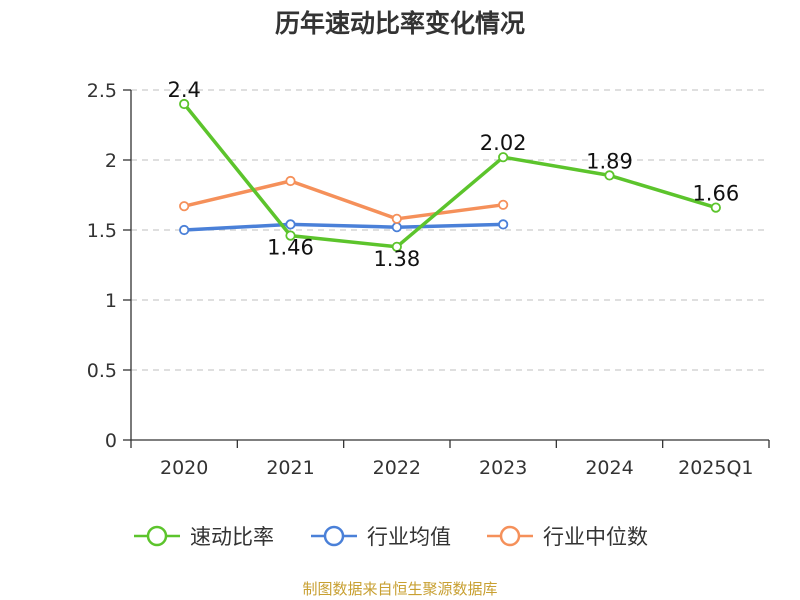 This screenshot has height=600, width=800. What do you see at coordinates (397, 468) in the screenshot?
I see `x-tick-label: 2022` at bounding box center [397, 468].